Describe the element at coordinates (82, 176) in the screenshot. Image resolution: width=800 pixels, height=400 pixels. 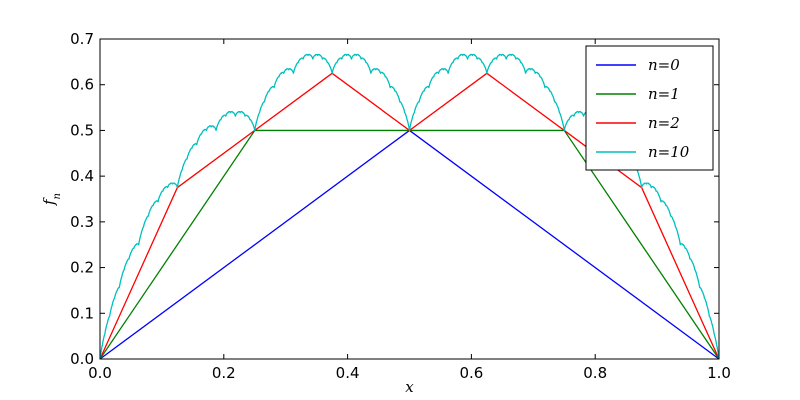
I see `y-tick-label: 0.4` at that location.